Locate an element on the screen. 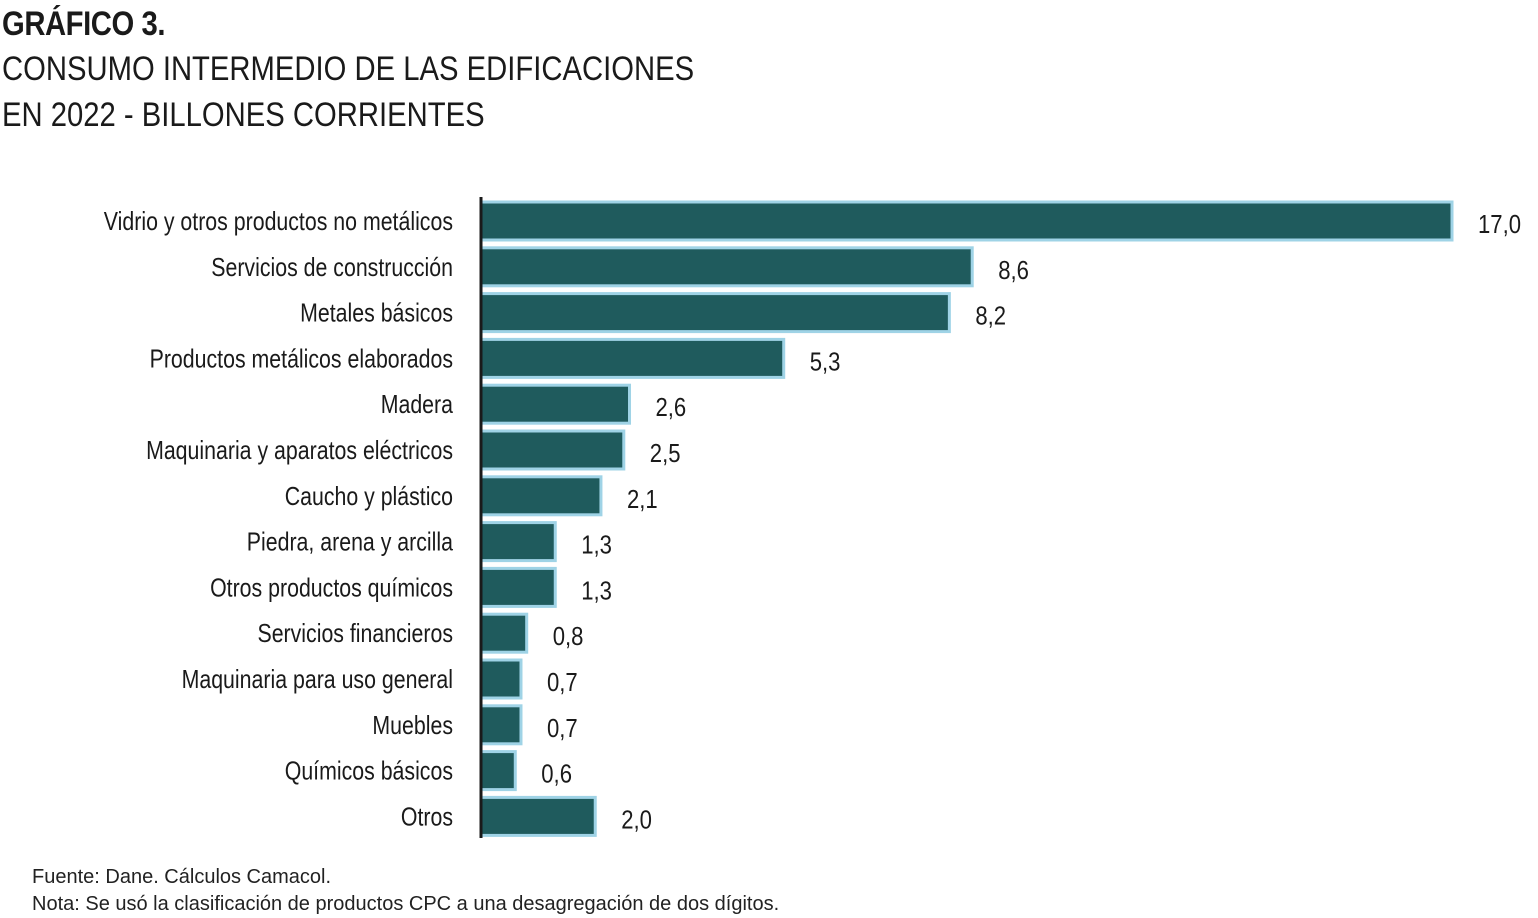 Image resolution: width=1538 pixels, height=918 pixels. category-label-13: Otros is located at coordinates (427, 816).